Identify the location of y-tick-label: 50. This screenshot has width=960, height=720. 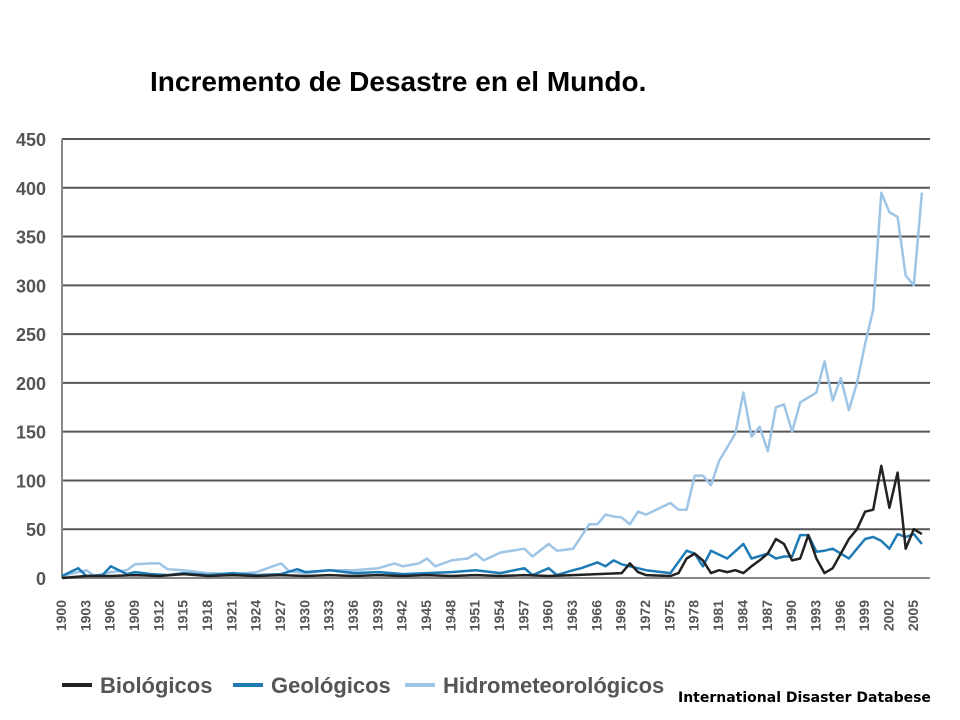
(36, 530).